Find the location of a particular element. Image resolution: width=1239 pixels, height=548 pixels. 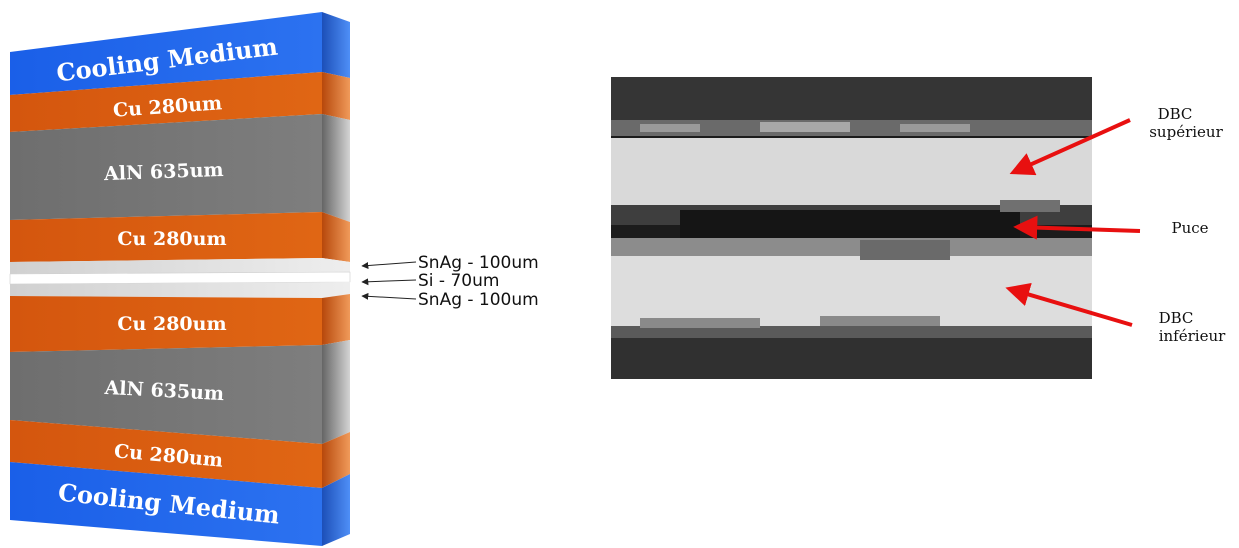

layer-cooling-bottom is located at coordinates (180, 504).